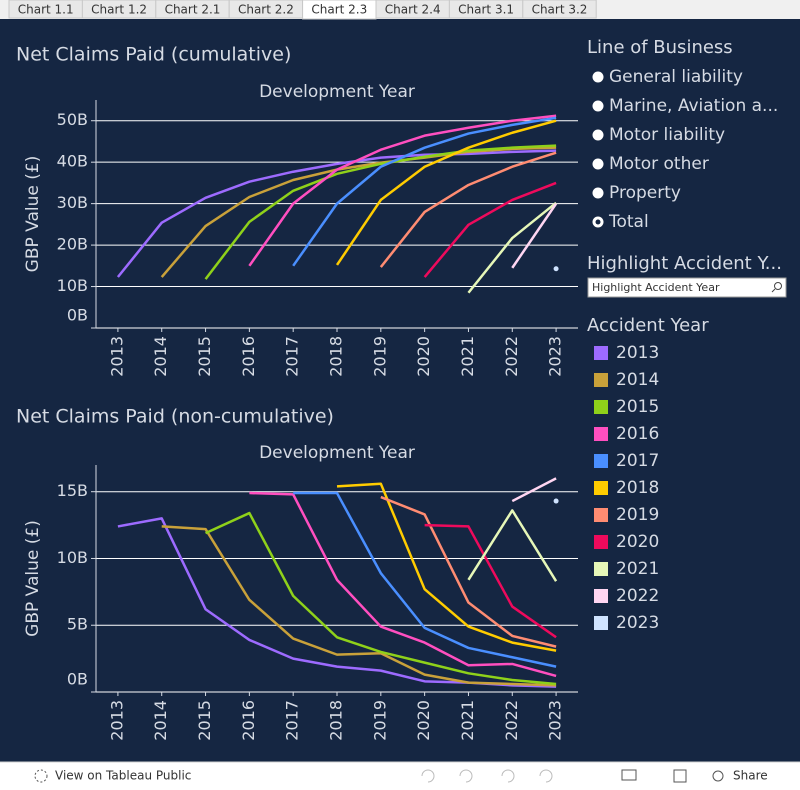  I want to click on legend-label: 2018, so click(637, 488).